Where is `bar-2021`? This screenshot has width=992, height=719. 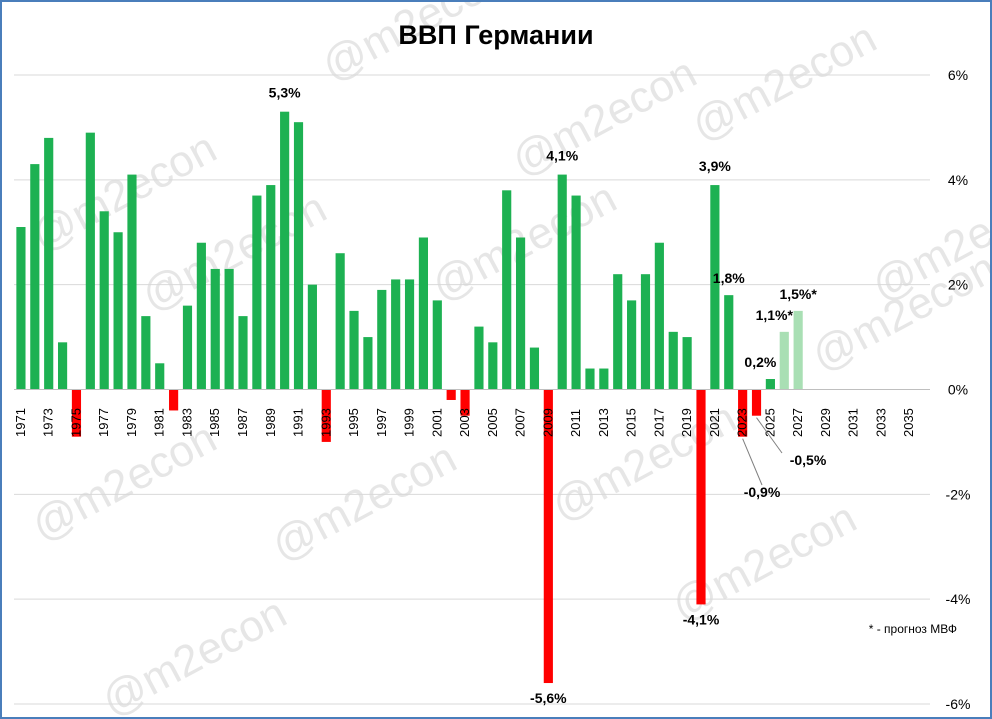
bar-2021 is located at coordinates (715, 287).